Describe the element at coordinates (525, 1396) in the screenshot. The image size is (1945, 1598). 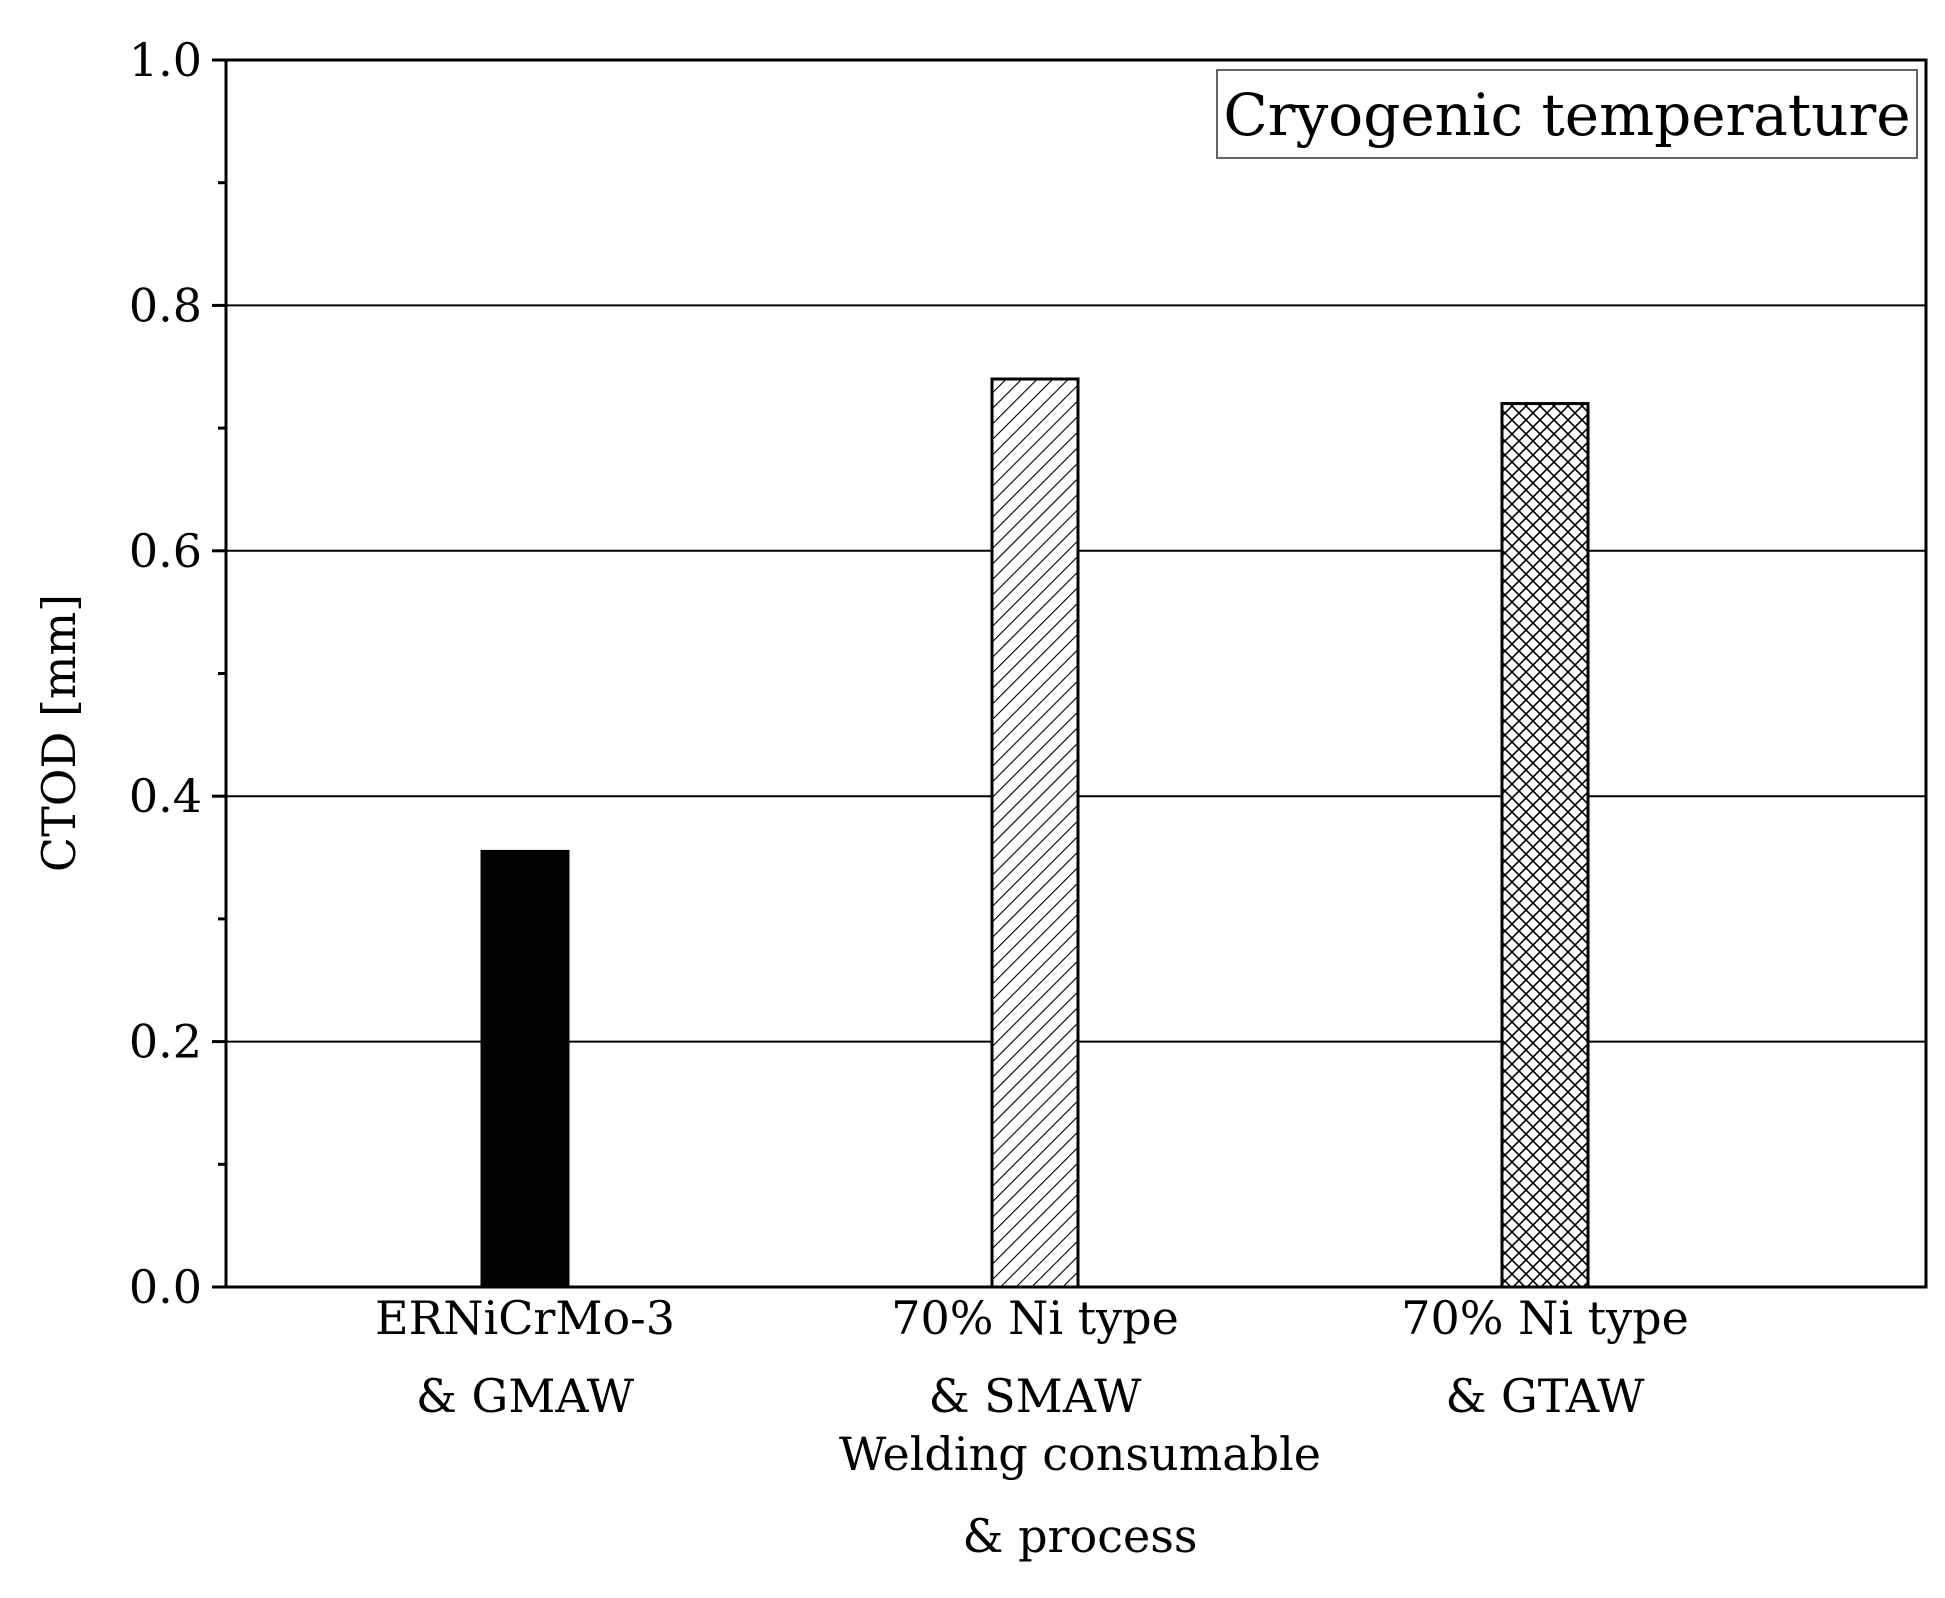
I see `x-category-label: & GMAW` at that location.